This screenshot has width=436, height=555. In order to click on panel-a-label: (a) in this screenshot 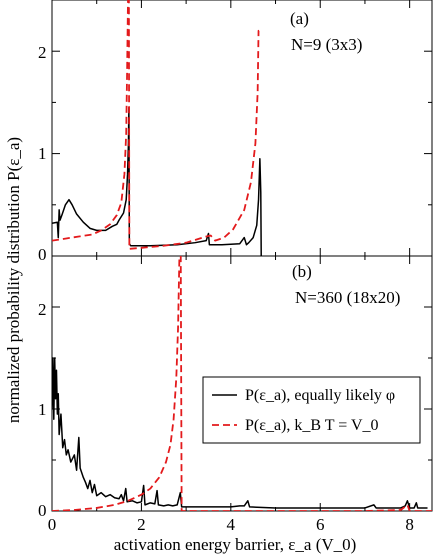, I will do `click(299, 18)`.